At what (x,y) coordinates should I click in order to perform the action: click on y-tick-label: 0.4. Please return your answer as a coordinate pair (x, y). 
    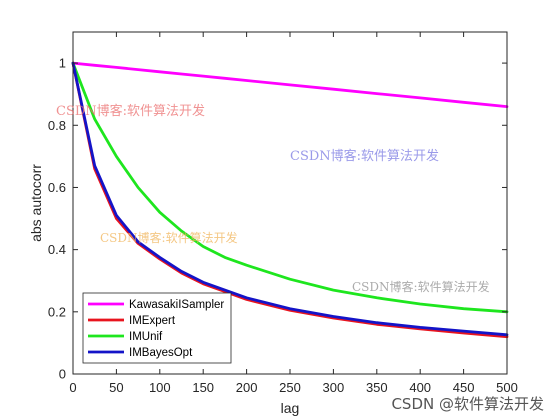
    Looking at the image, I should click on (57, 249).